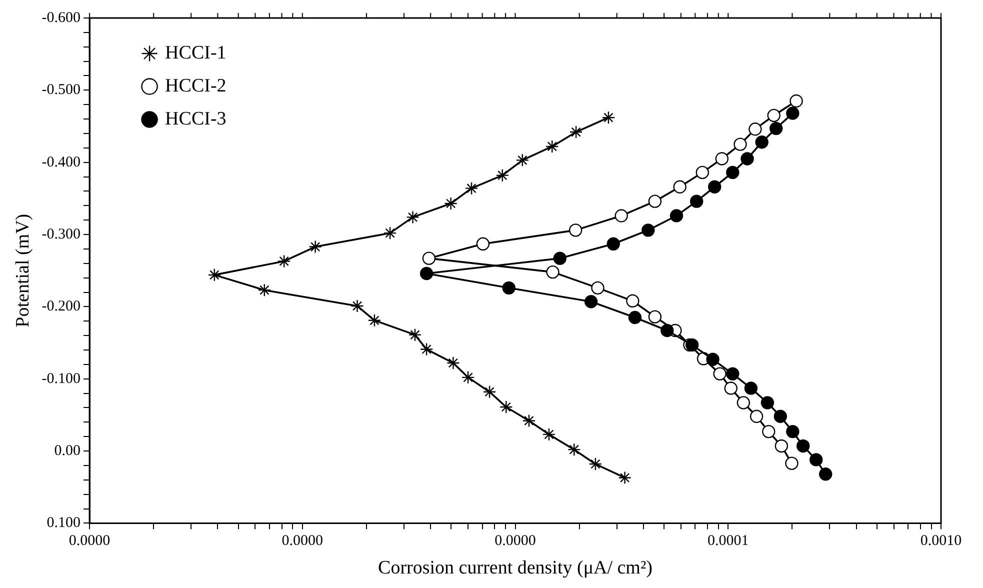 The width and height of the screenshot is (983, 588). Describe the element at coordinates (23, 271) in the screenshot. I see `y-axis-title: Potential (mV)` at that location.